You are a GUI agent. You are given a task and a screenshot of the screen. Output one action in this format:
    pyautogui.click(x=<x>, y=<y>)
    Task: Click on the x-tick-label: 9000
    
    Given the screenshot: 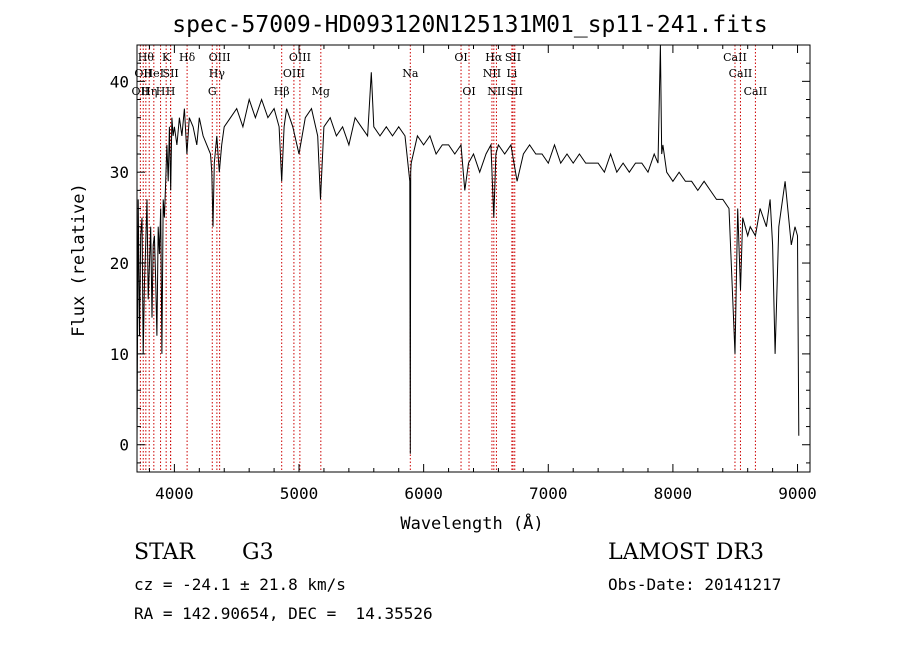 What is the action you would take?
    pyautogui.click(x=797, y=493)
    